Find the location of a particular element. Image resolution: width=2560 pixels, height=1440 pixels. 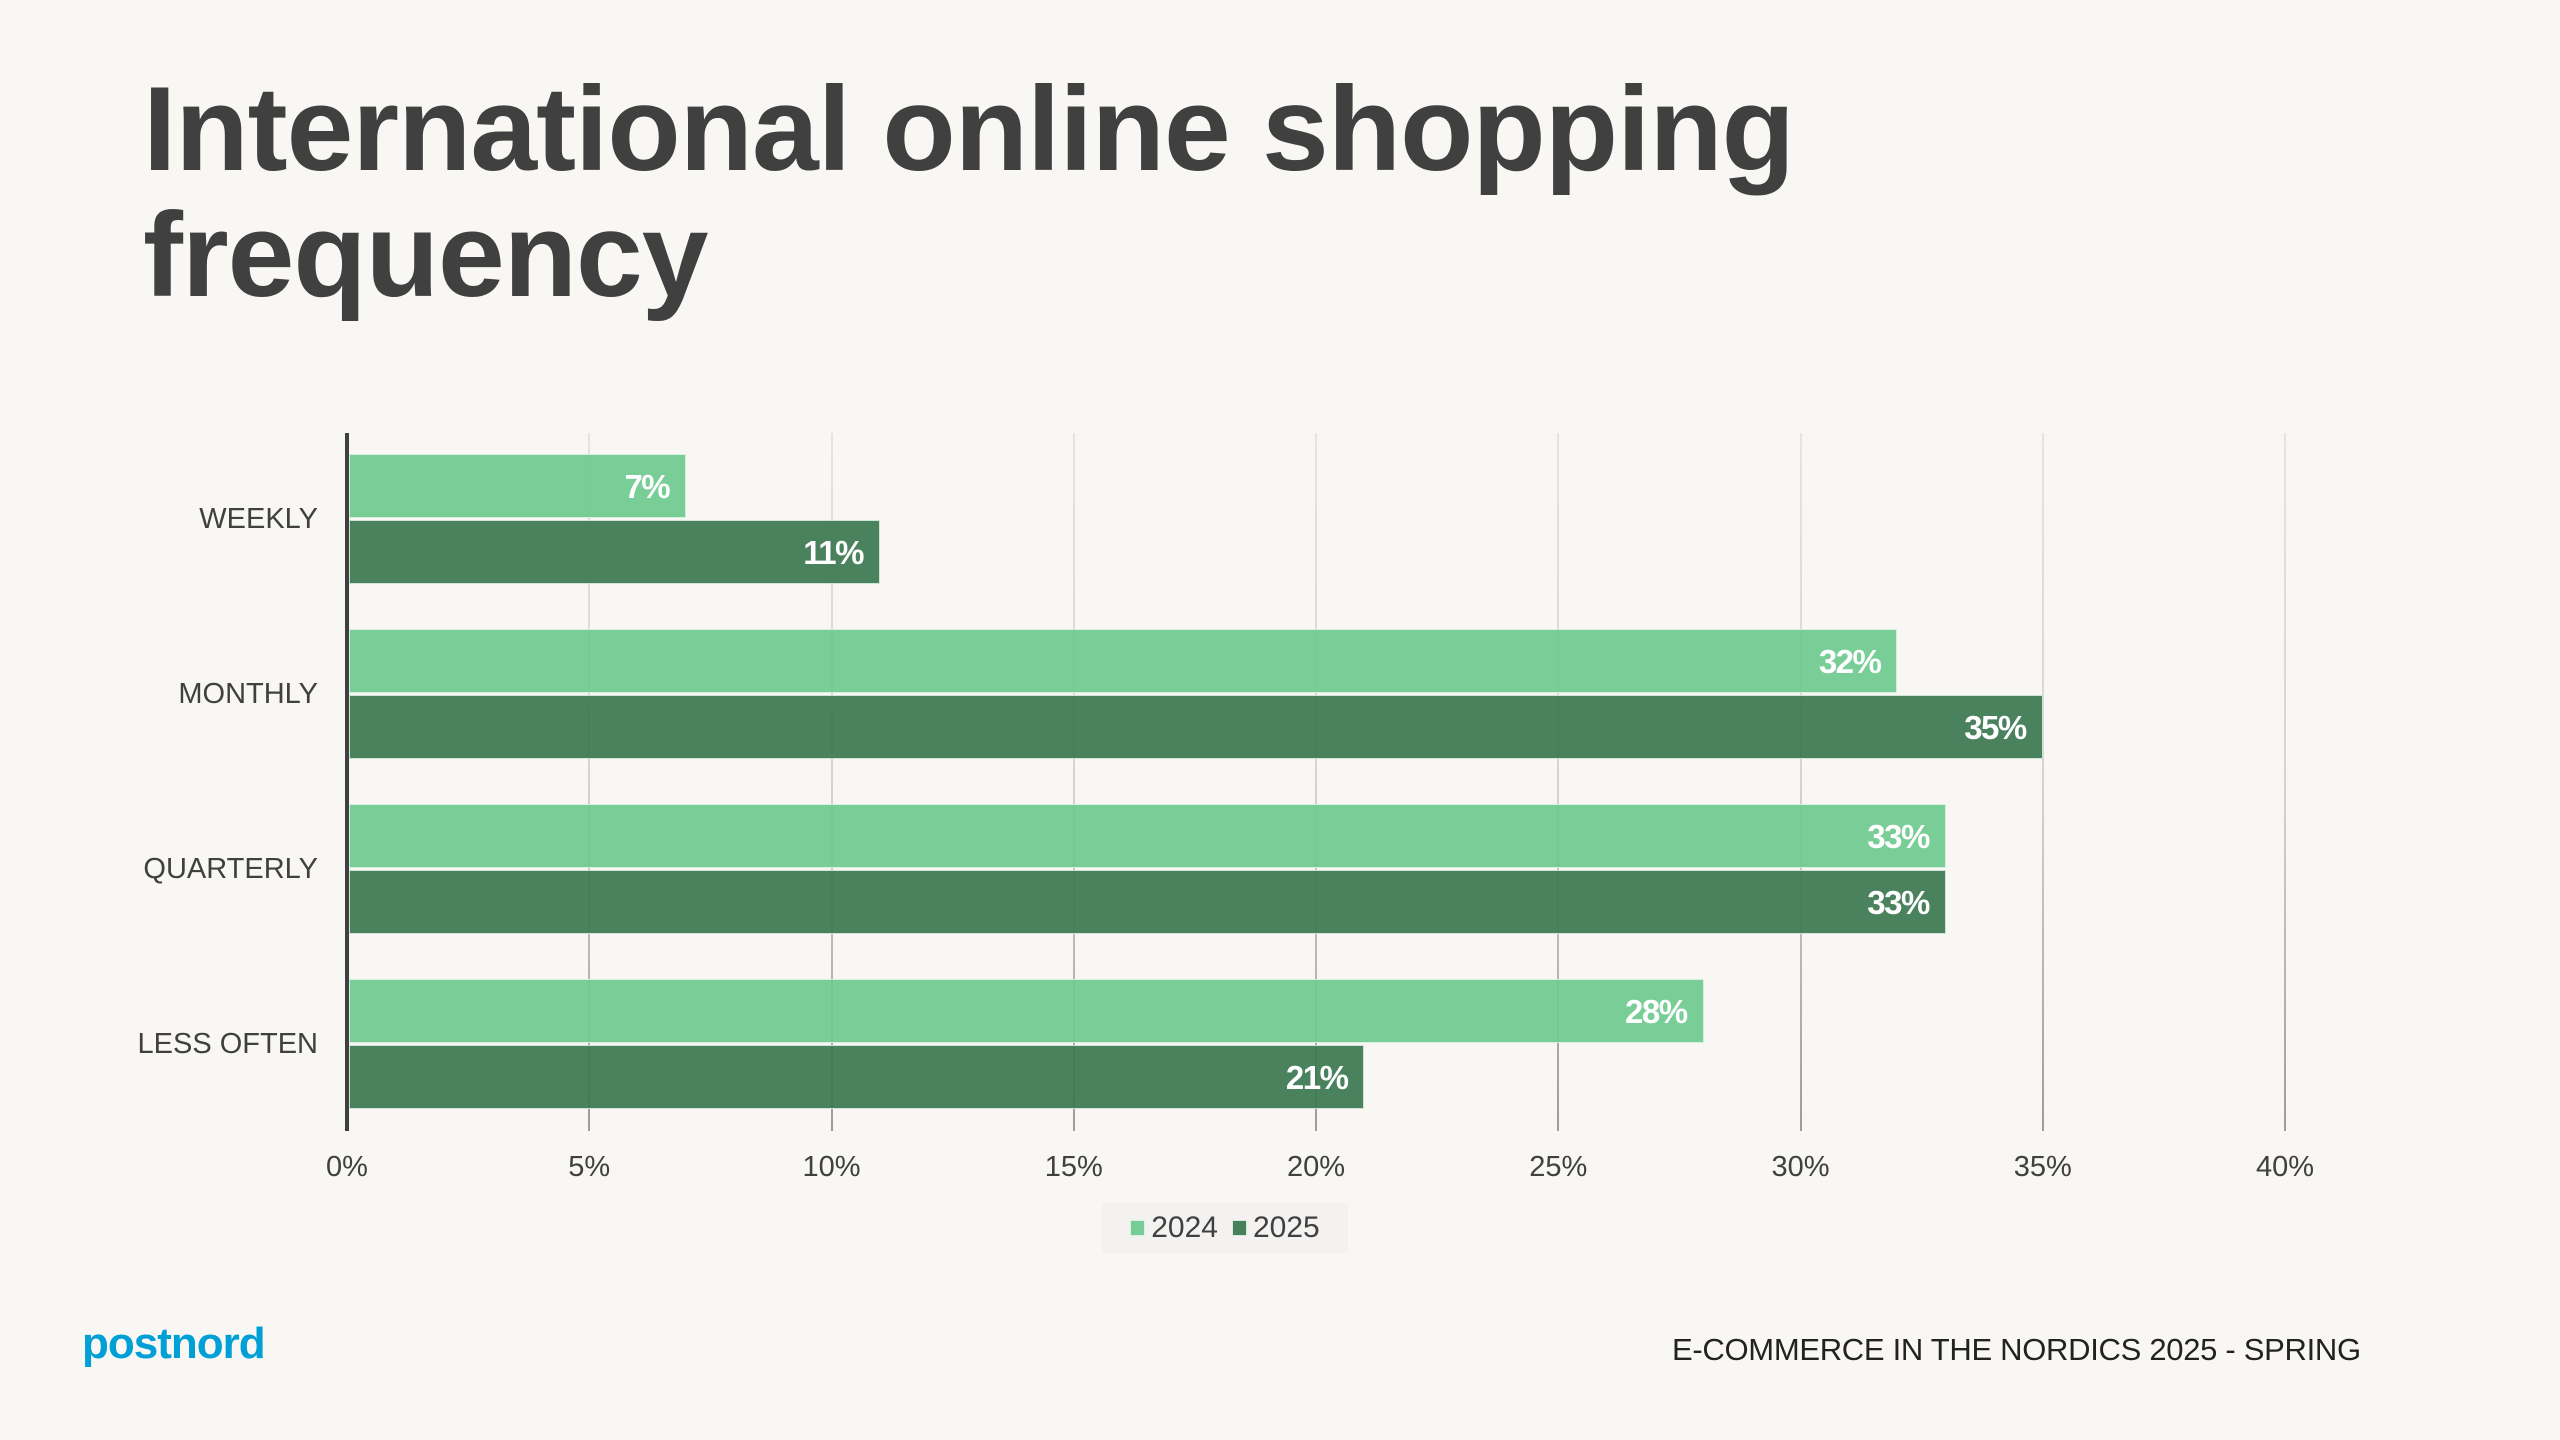

x-tick-label: 5% is located at coordinates (589, 1167).